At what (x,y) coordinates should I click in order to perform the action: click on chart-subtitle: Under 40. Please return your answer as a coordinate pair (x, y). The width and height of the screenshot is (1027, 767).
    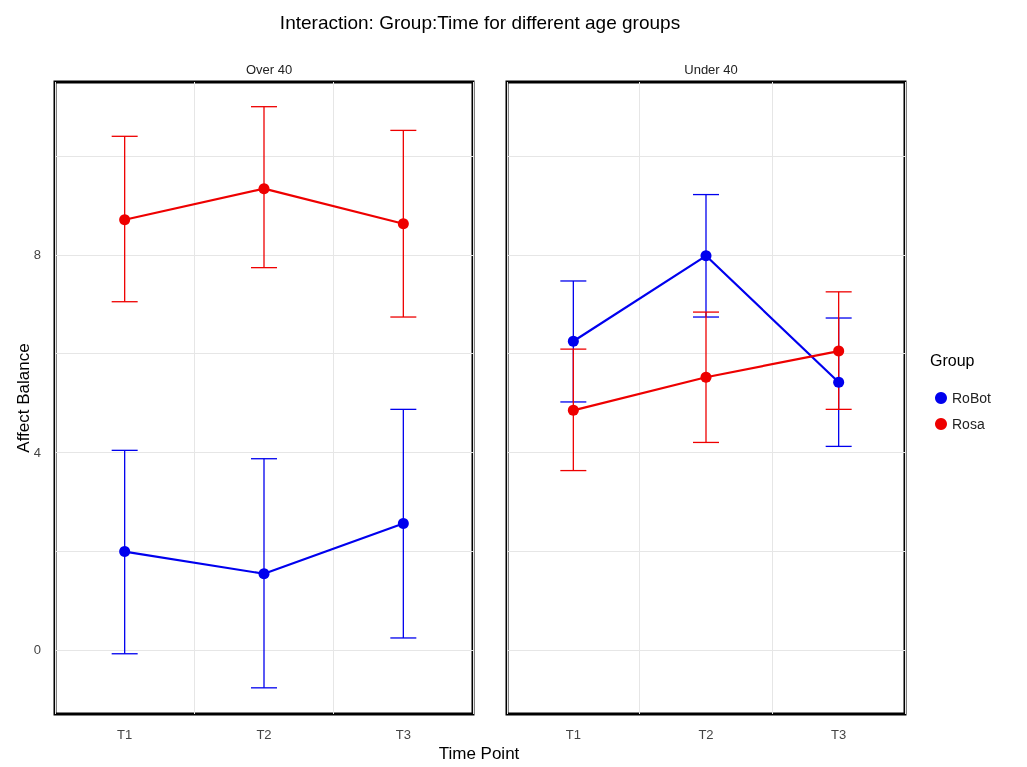
    Looking at the image, I should click on (711, 69).